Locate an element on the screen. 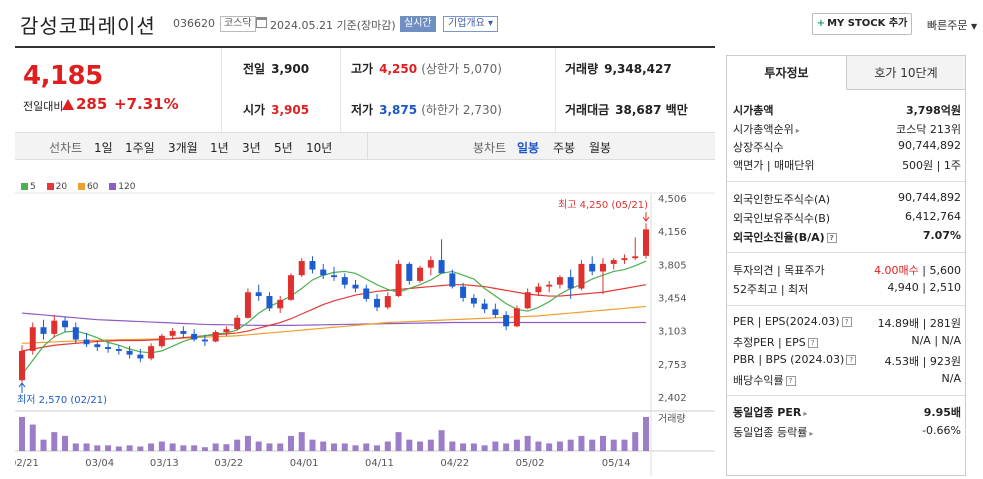 This screenshot has width=983, height=479. help-icon: ? is located at coordinates (812, 343).